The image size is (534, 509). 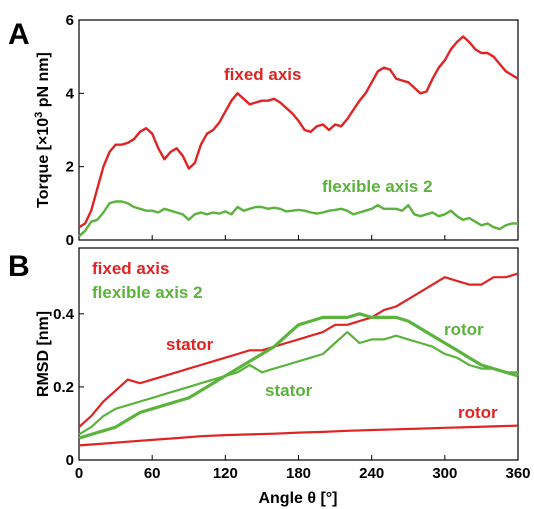 What do you see at coordinates (263, 74) in the screenshot?
I see `annotation-fixed-axis: fixed axis` at bounding box center [263, 74].